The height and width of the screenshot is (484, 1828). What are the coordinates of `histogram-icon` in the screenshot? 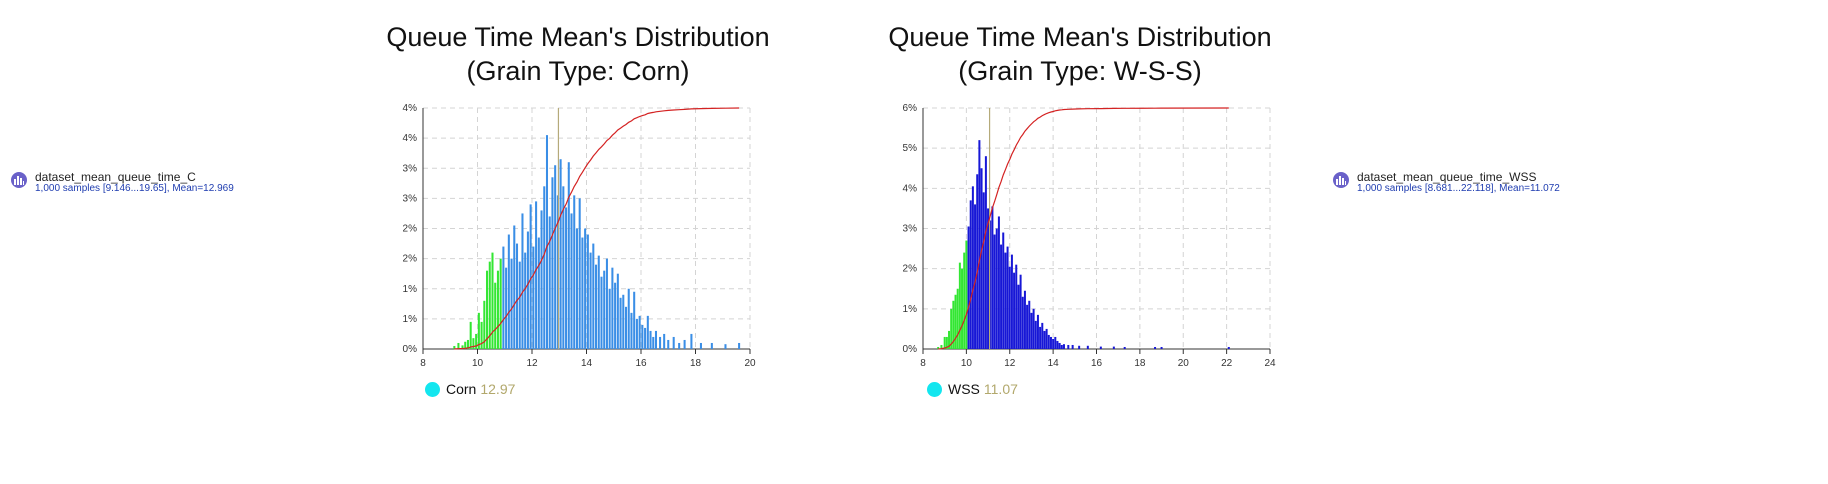 It's located at (19, 180).